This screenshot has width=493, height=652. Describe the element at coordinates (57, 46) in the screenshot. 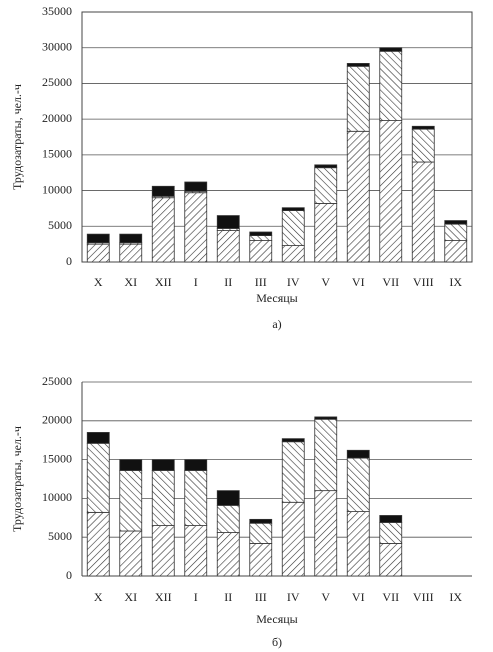

I see `y-tick-label: 30000` at that location.